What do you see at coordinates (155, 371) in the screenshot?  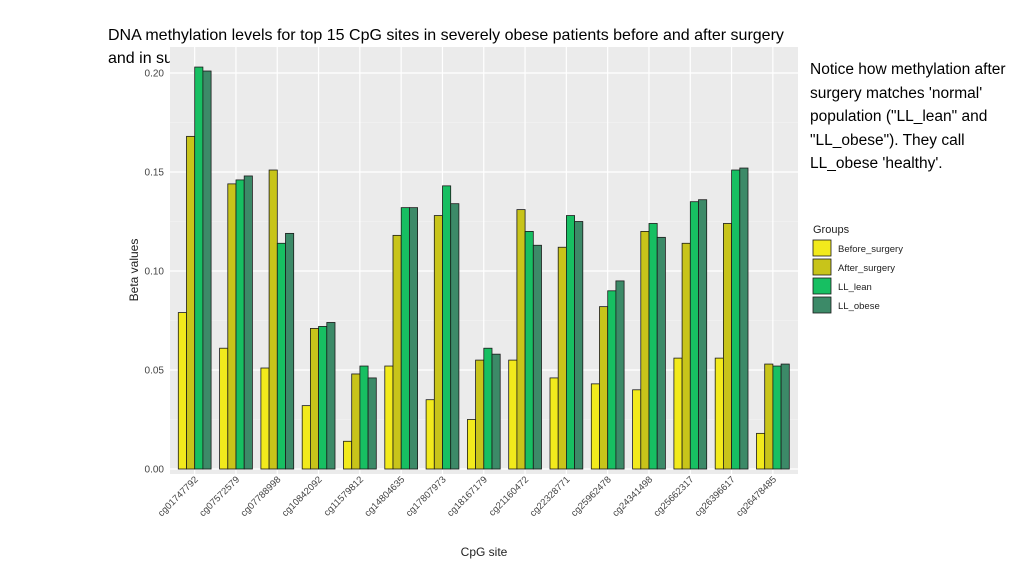 I see `y-tick-label: 0.05` at bounding box center [155, 371].